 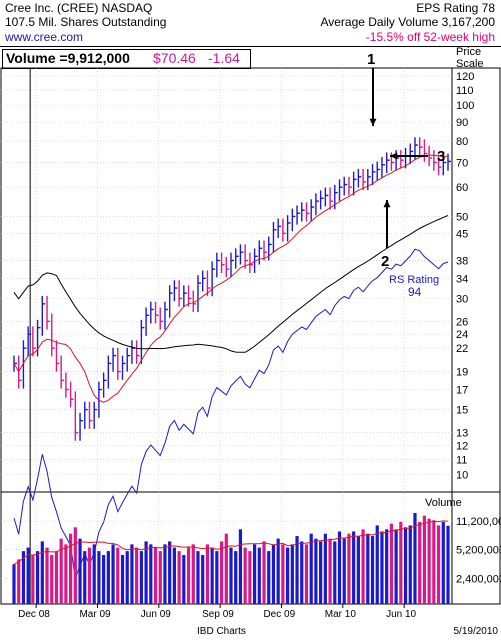 I want to click on price-tick-label: 22, so click(x=462, y=349).